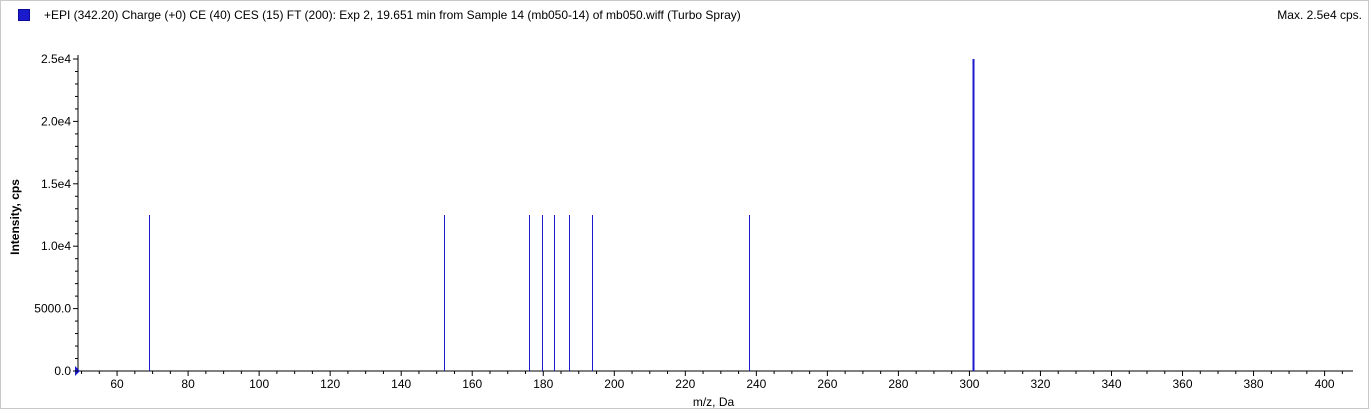 This screenshot has height=409, width=1369. What do you see at coordinates (56, 215) in the screenshot?
I see `y-axis-ticks: 0.0 5000.0 1.0e4 1.5e4 2.0e4 2.5e4` at bounding box center [56, 215].